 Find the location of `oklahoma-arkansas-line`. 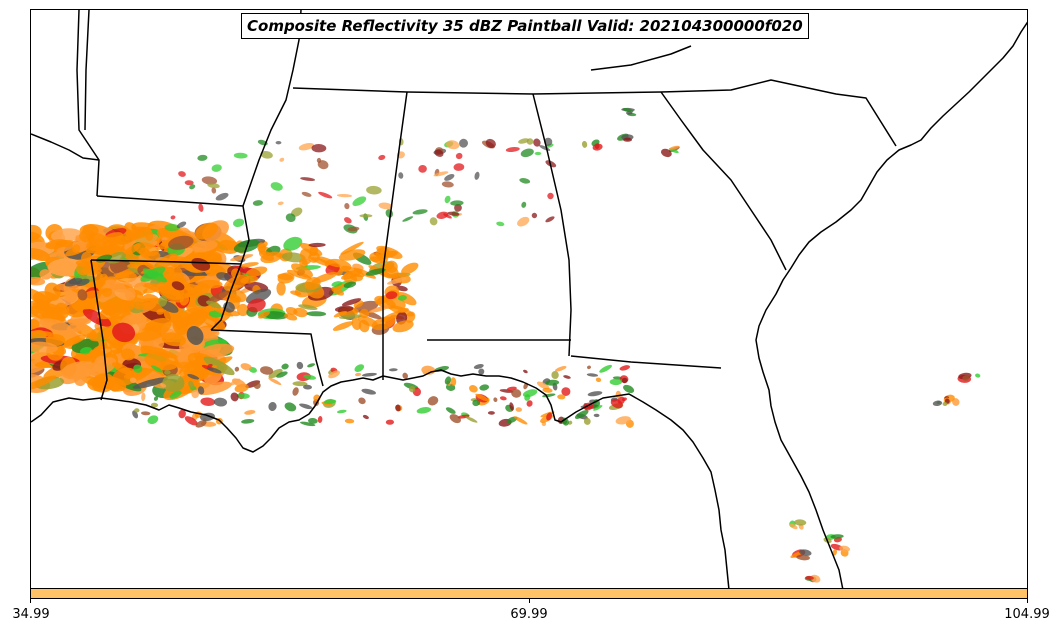

oklahoma-arkansas-line is located at coordinates (88, 103).